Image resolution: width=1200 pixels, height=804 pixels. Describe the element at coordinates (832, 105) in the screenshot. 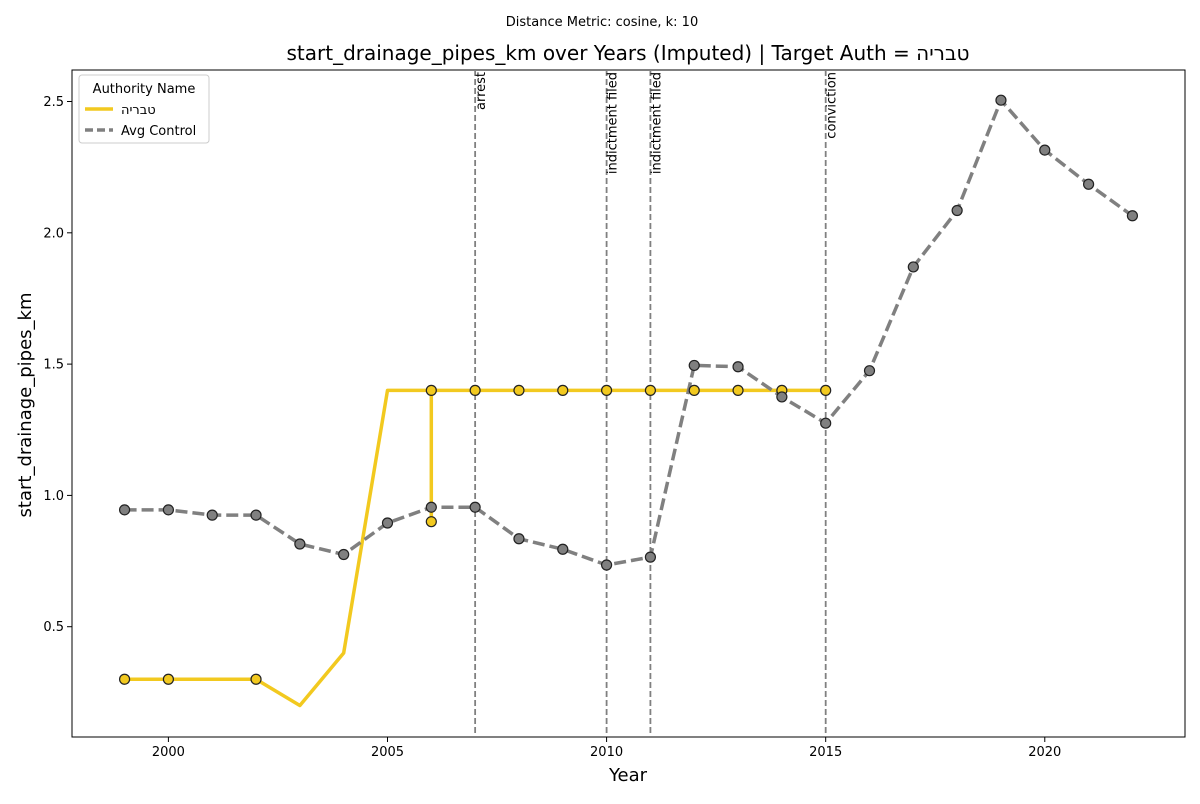

I see `event-label: conviction` at that location.